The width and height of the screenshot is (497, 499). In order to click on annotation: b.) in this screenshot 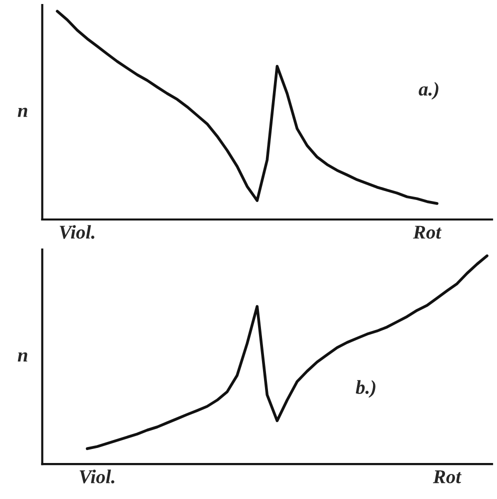, I will do `click(366, 389)`.